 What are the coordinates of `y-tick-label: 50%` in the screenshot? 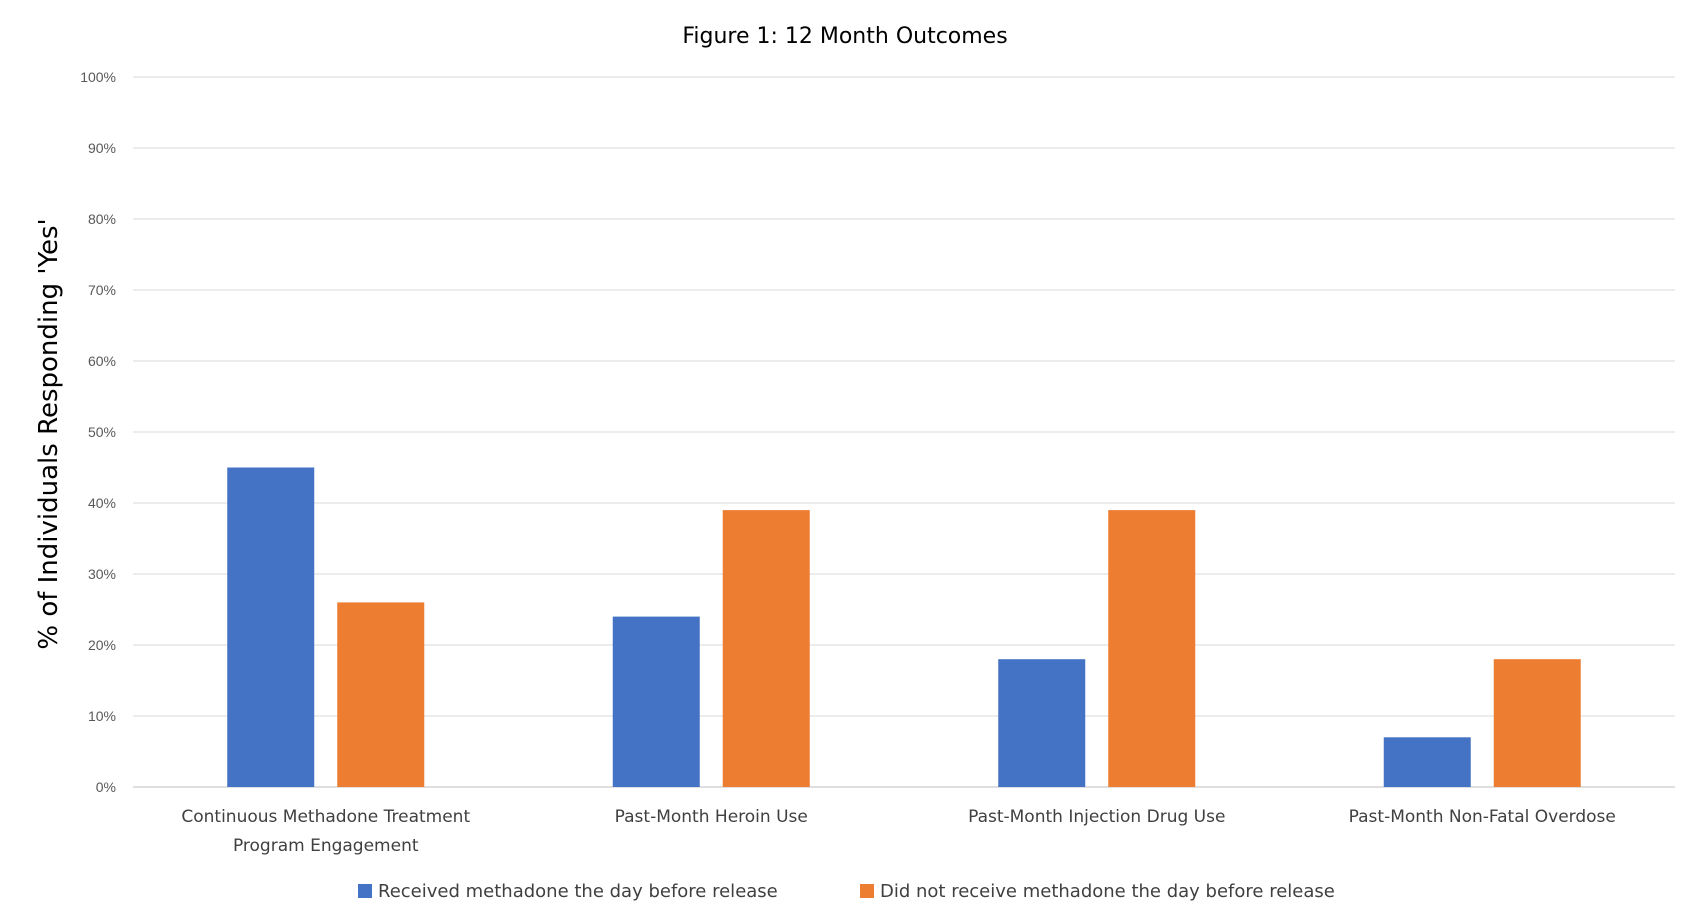 It's located at (102, 432).